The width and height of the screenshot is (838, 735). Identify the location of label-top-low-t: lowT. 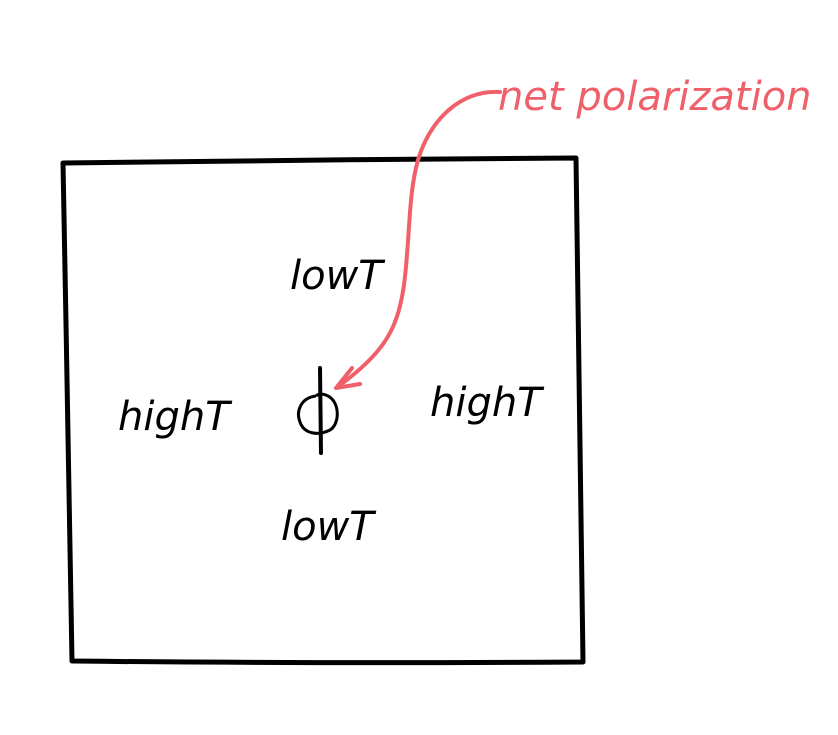
(338, 276).